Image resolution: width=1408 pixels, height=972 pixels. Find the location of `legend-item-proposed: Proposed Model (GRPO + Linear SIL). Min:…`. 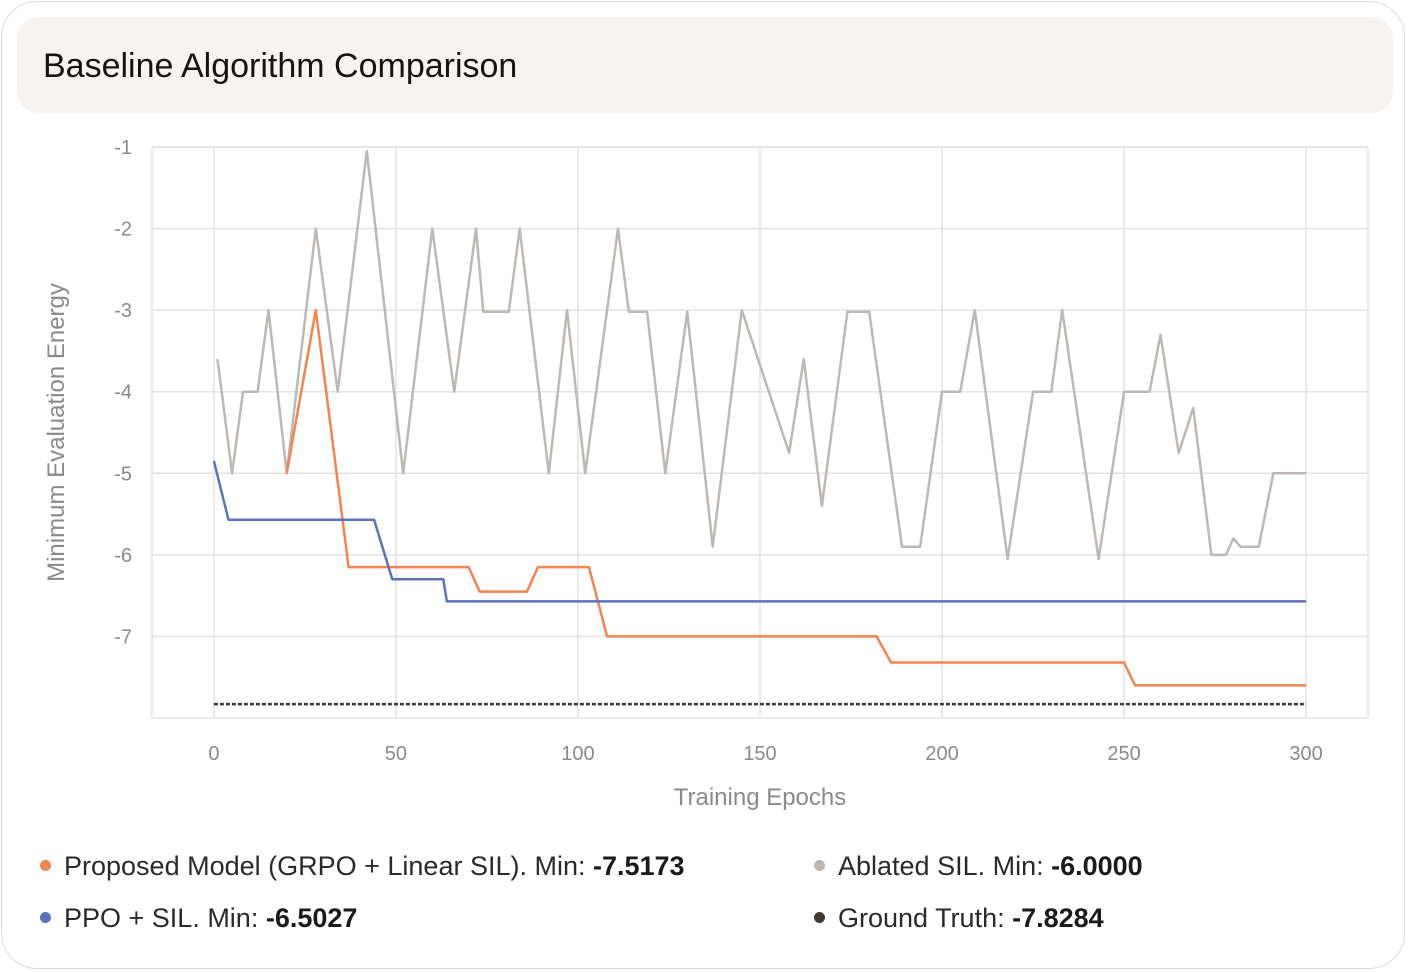

legend-item-proposed: Proposed Model (GRPO + Linear SIL). Min:… is located at coordinates (362, 866).